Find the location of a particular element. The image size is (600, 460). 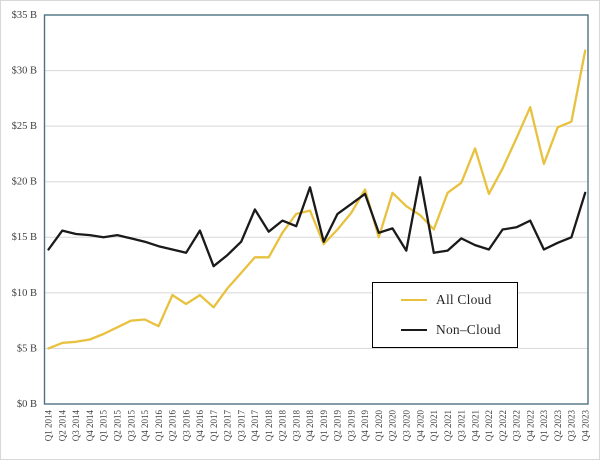

y-axis-label: $25 B is located at coordinates (24, 126).